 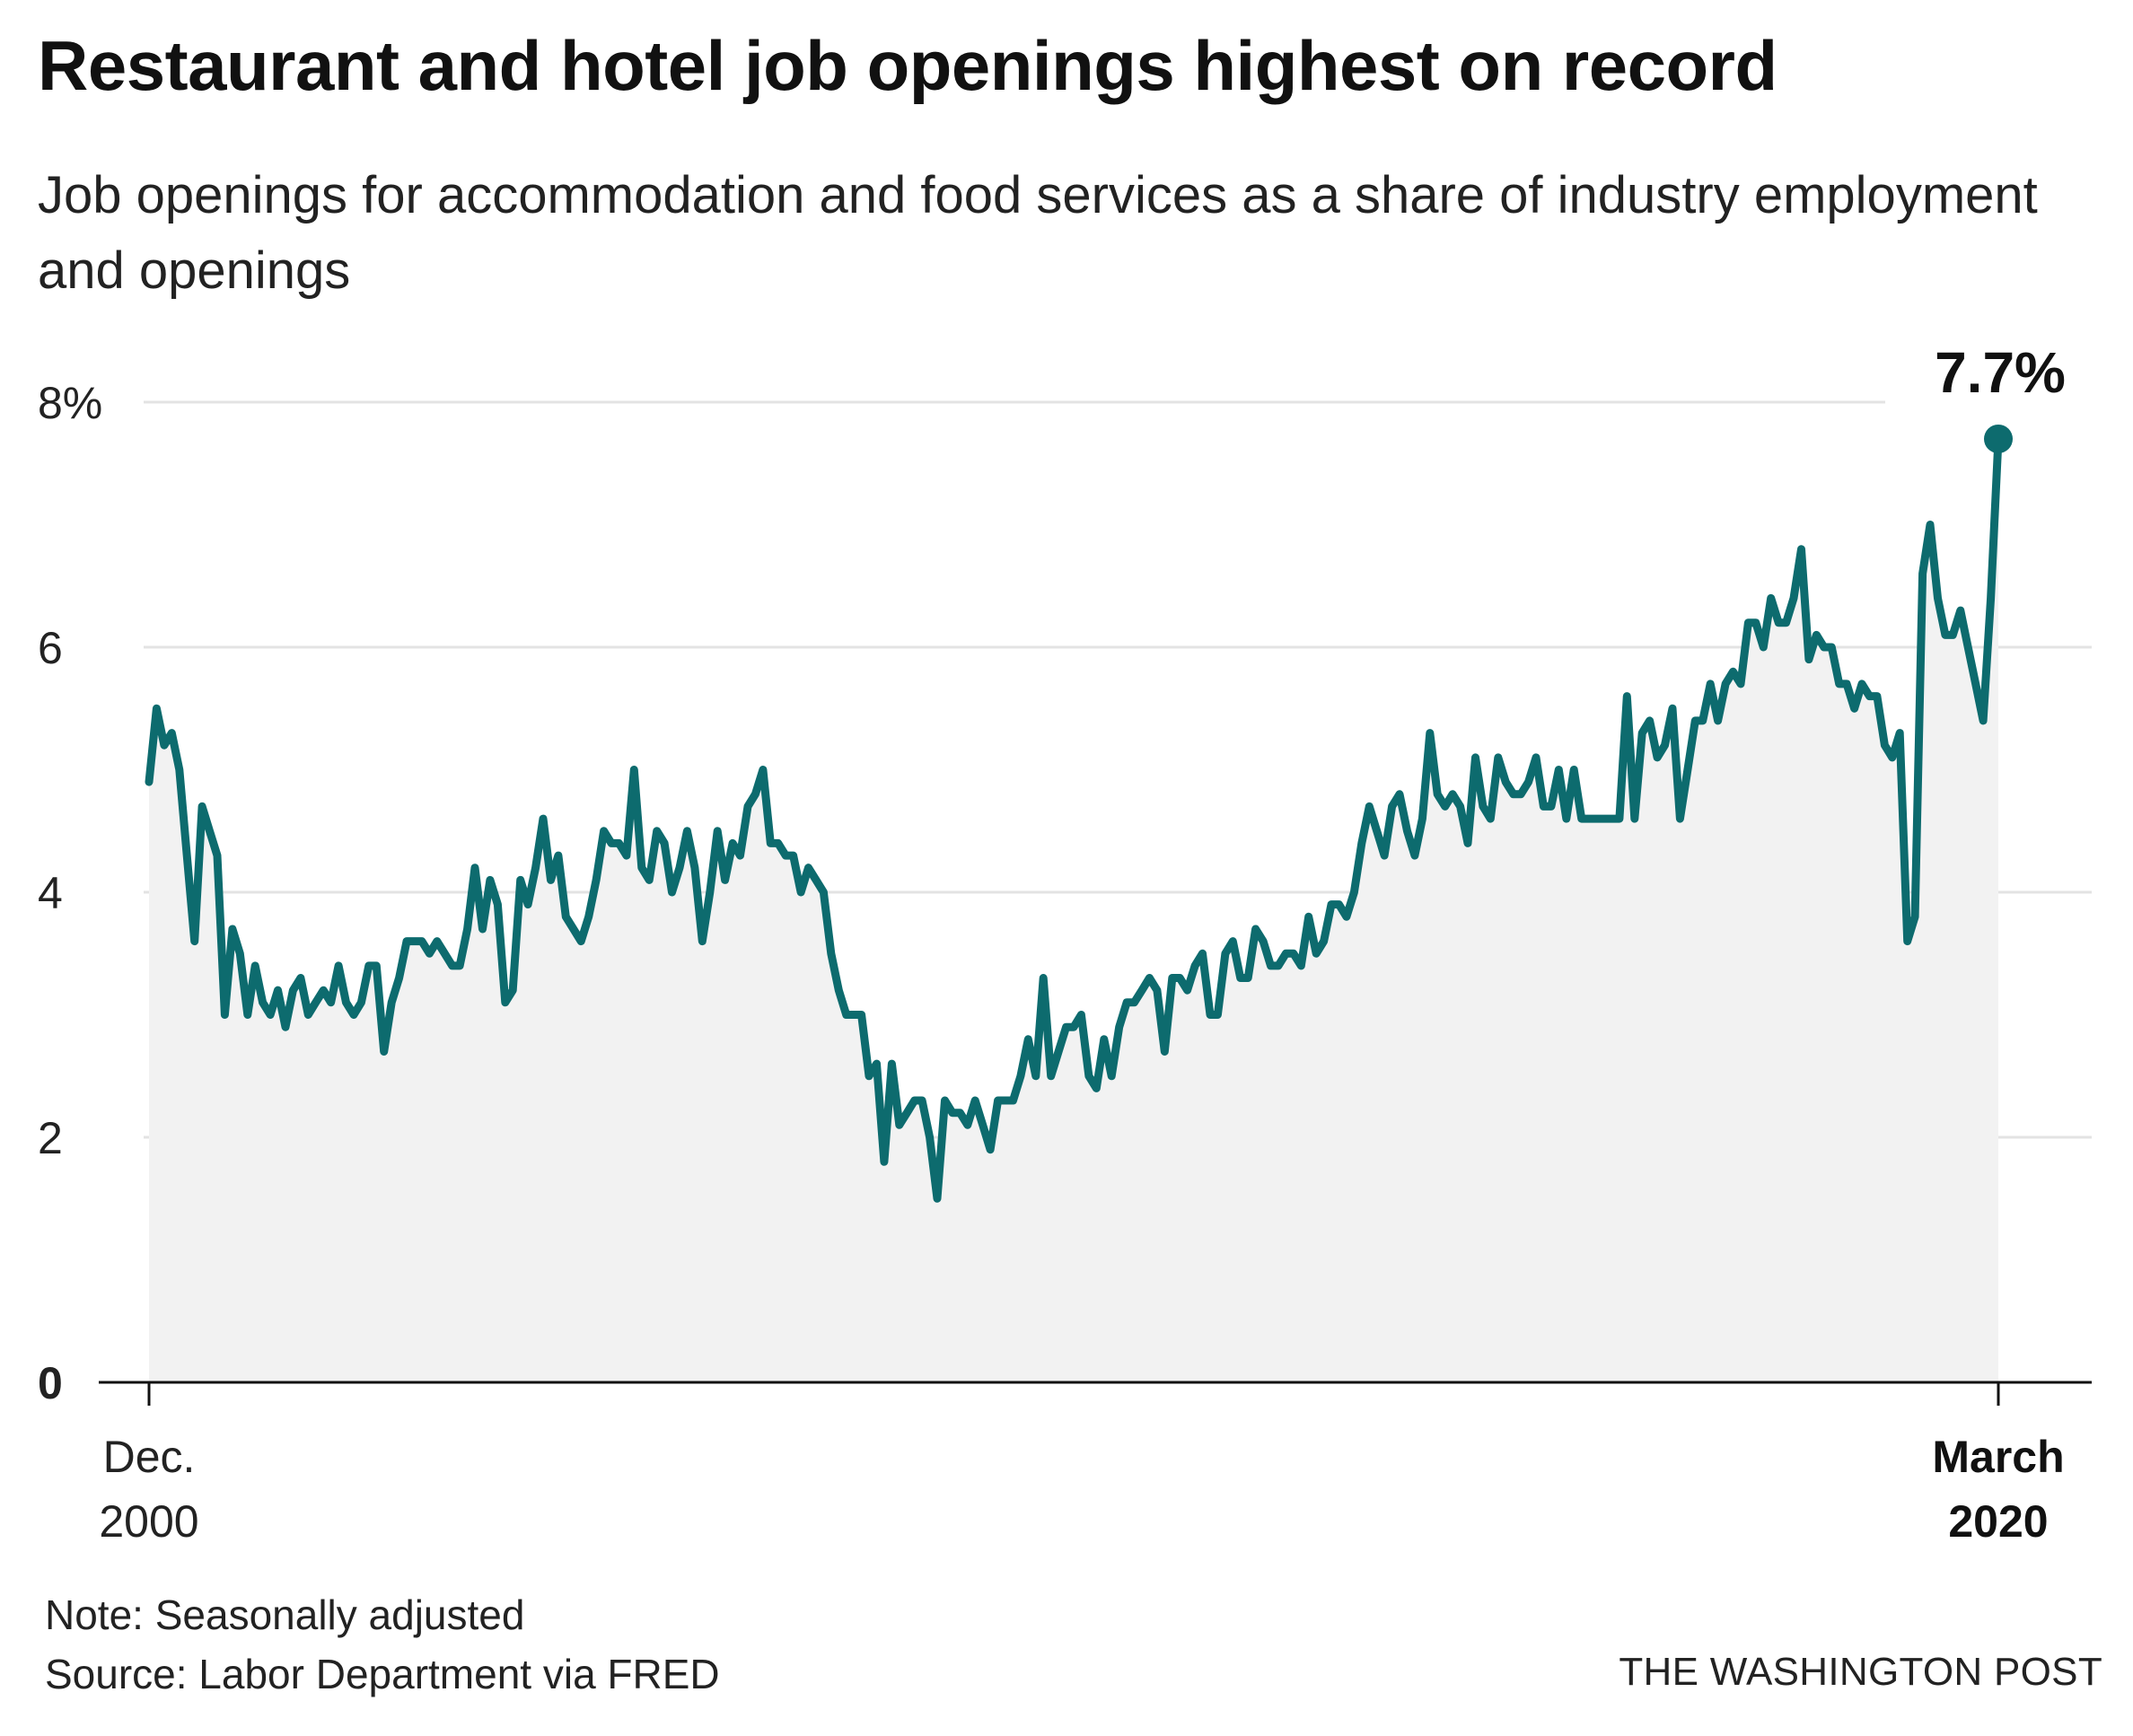 What do you see at coordinates (1082, 1465) in the screenshot?
I see `x-axis-ticks: Dec. 2000 March 2020` at bounding box center [1082, 1465].